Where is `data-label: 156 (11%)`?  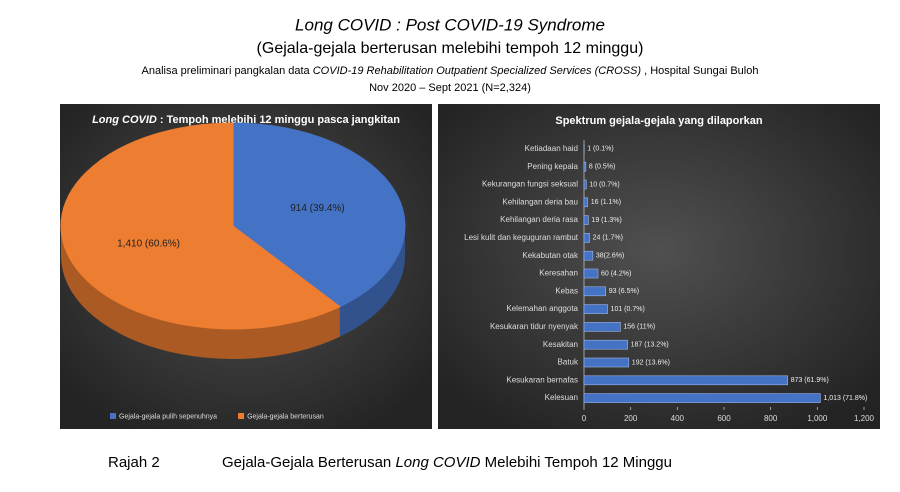
data-label: 156 (11%) is located at coordinates (639, 327).